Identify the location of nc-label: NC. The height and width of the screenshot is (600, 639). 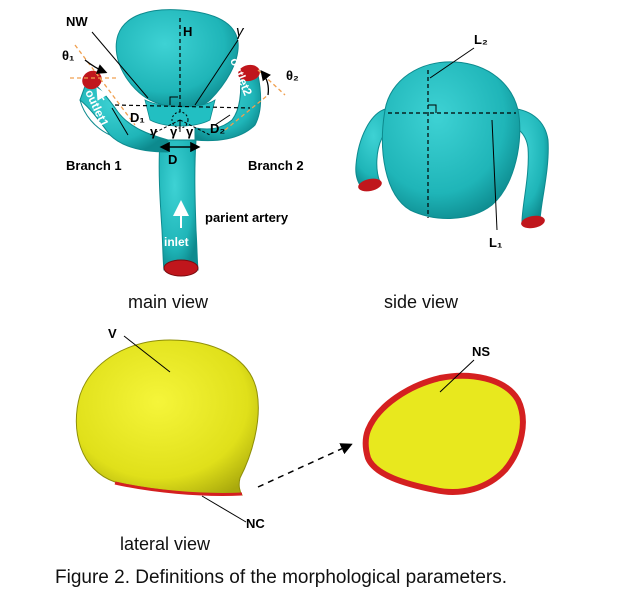
(255, 523).